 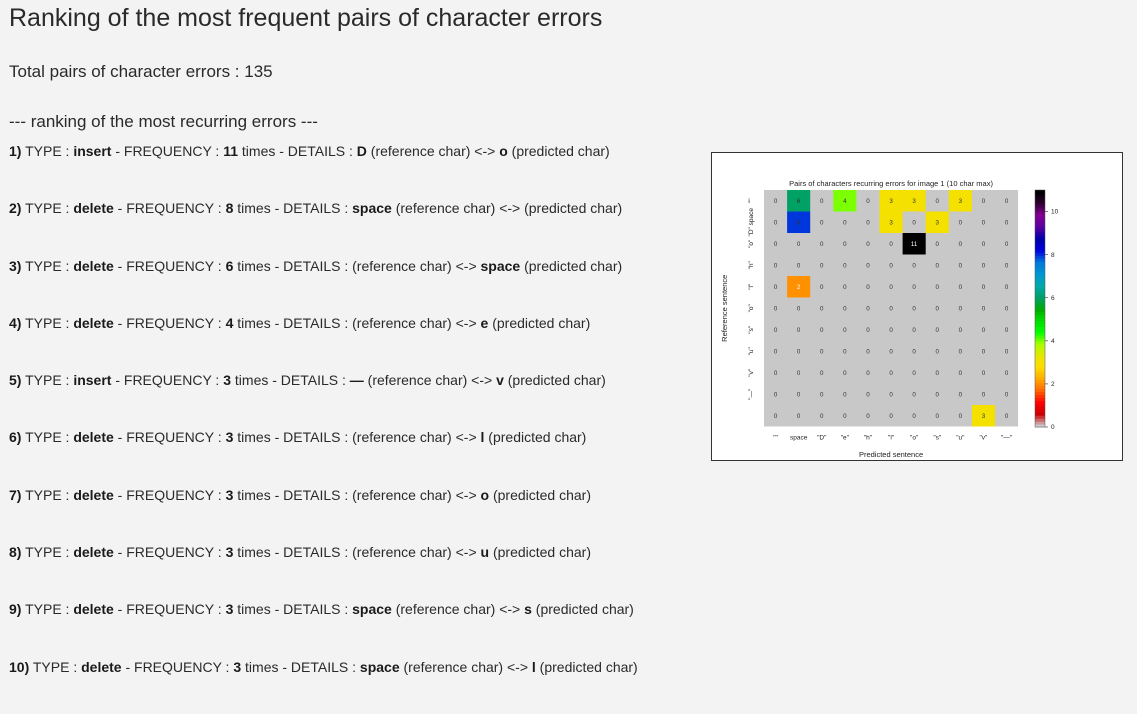 I want to click on reference-char: space, so click(x=379, y=666).